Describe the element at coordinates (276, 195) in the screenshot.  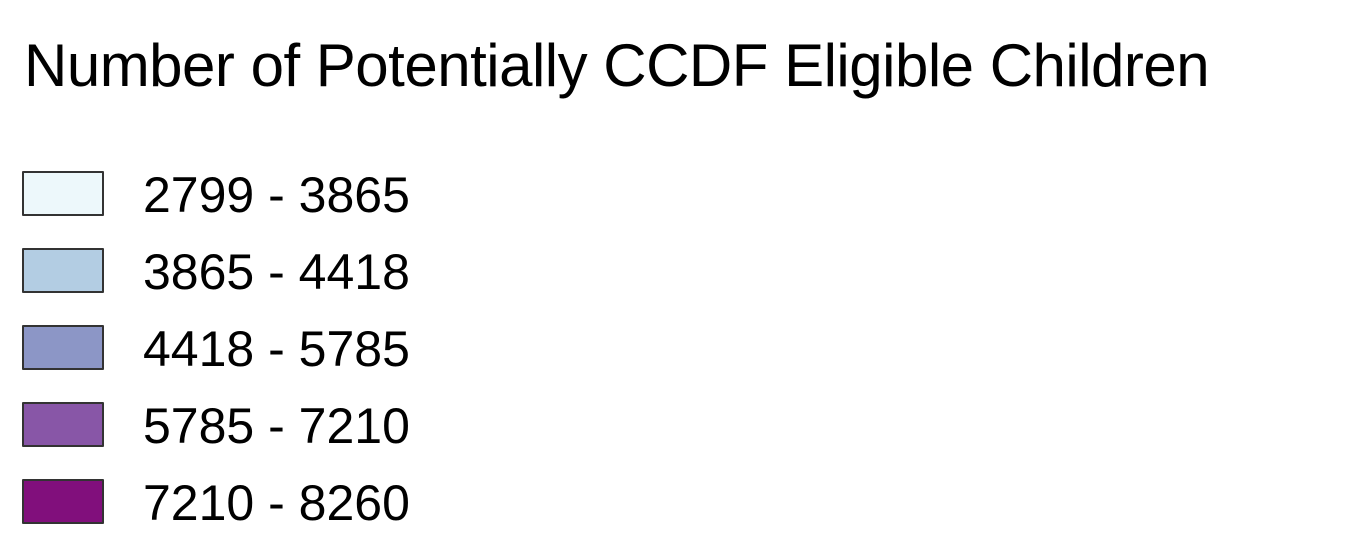
I see `legend-label: 2799 - 3865` at that location.